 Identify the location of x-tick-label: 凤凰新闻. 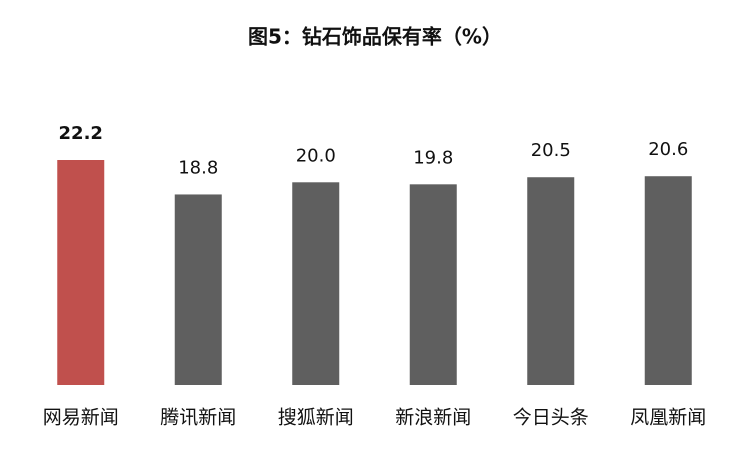
(668, 418).